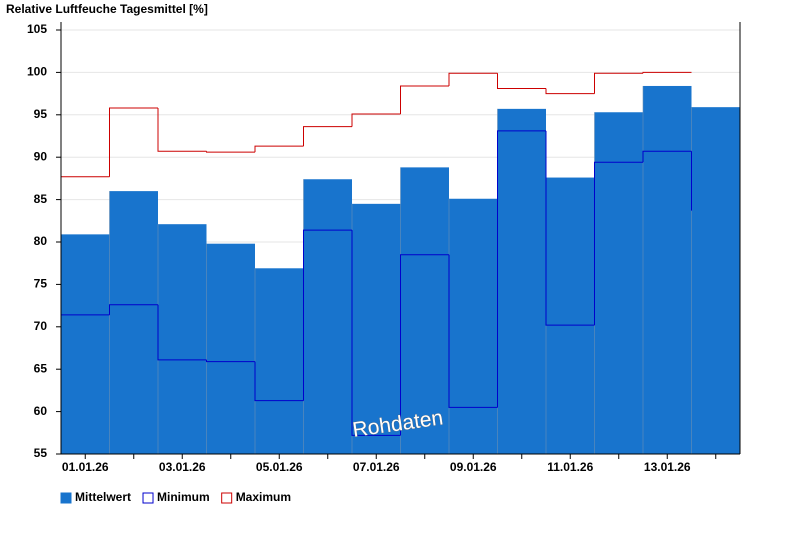 The width and height of the screenshot is (800, 555). Describe the element at coordinates (473, 467) in the screenshot. I see `x-tick-label: 09.01.26` at that location.